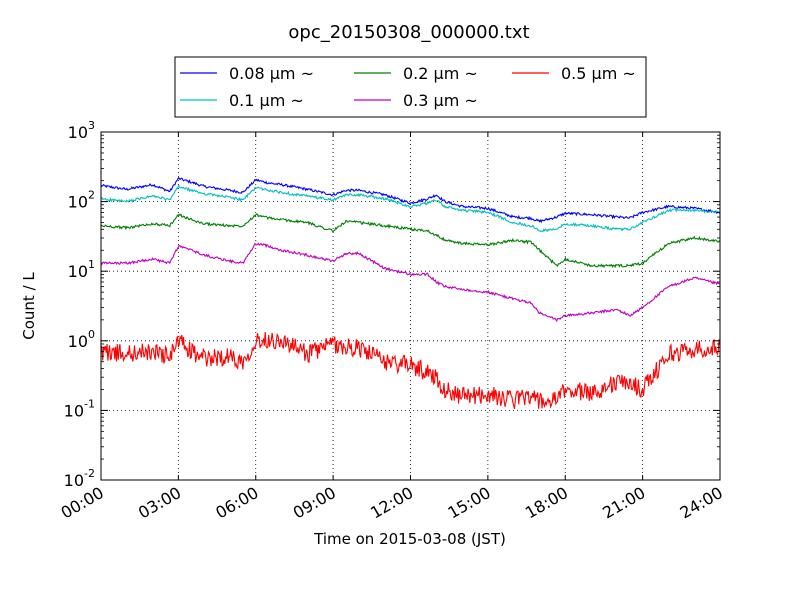 The width and height of the screenshot is (800, 600). What do you see at coordinates (546, 503) in the screenshot?
I see `x-tick-label: 18:00` at bounding box center [546, 503].